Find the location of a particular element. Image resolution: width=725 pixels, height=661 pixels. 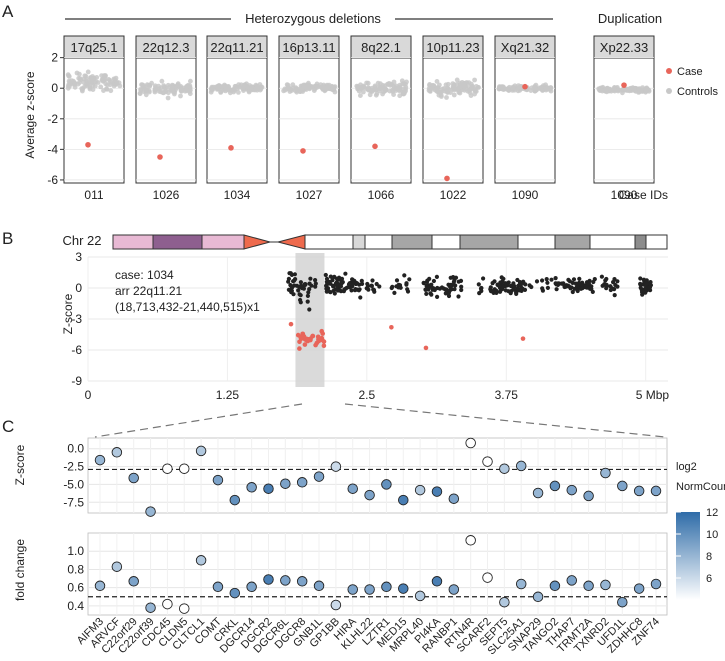

foldchange-panel-area is located at coordinates (377, 574).